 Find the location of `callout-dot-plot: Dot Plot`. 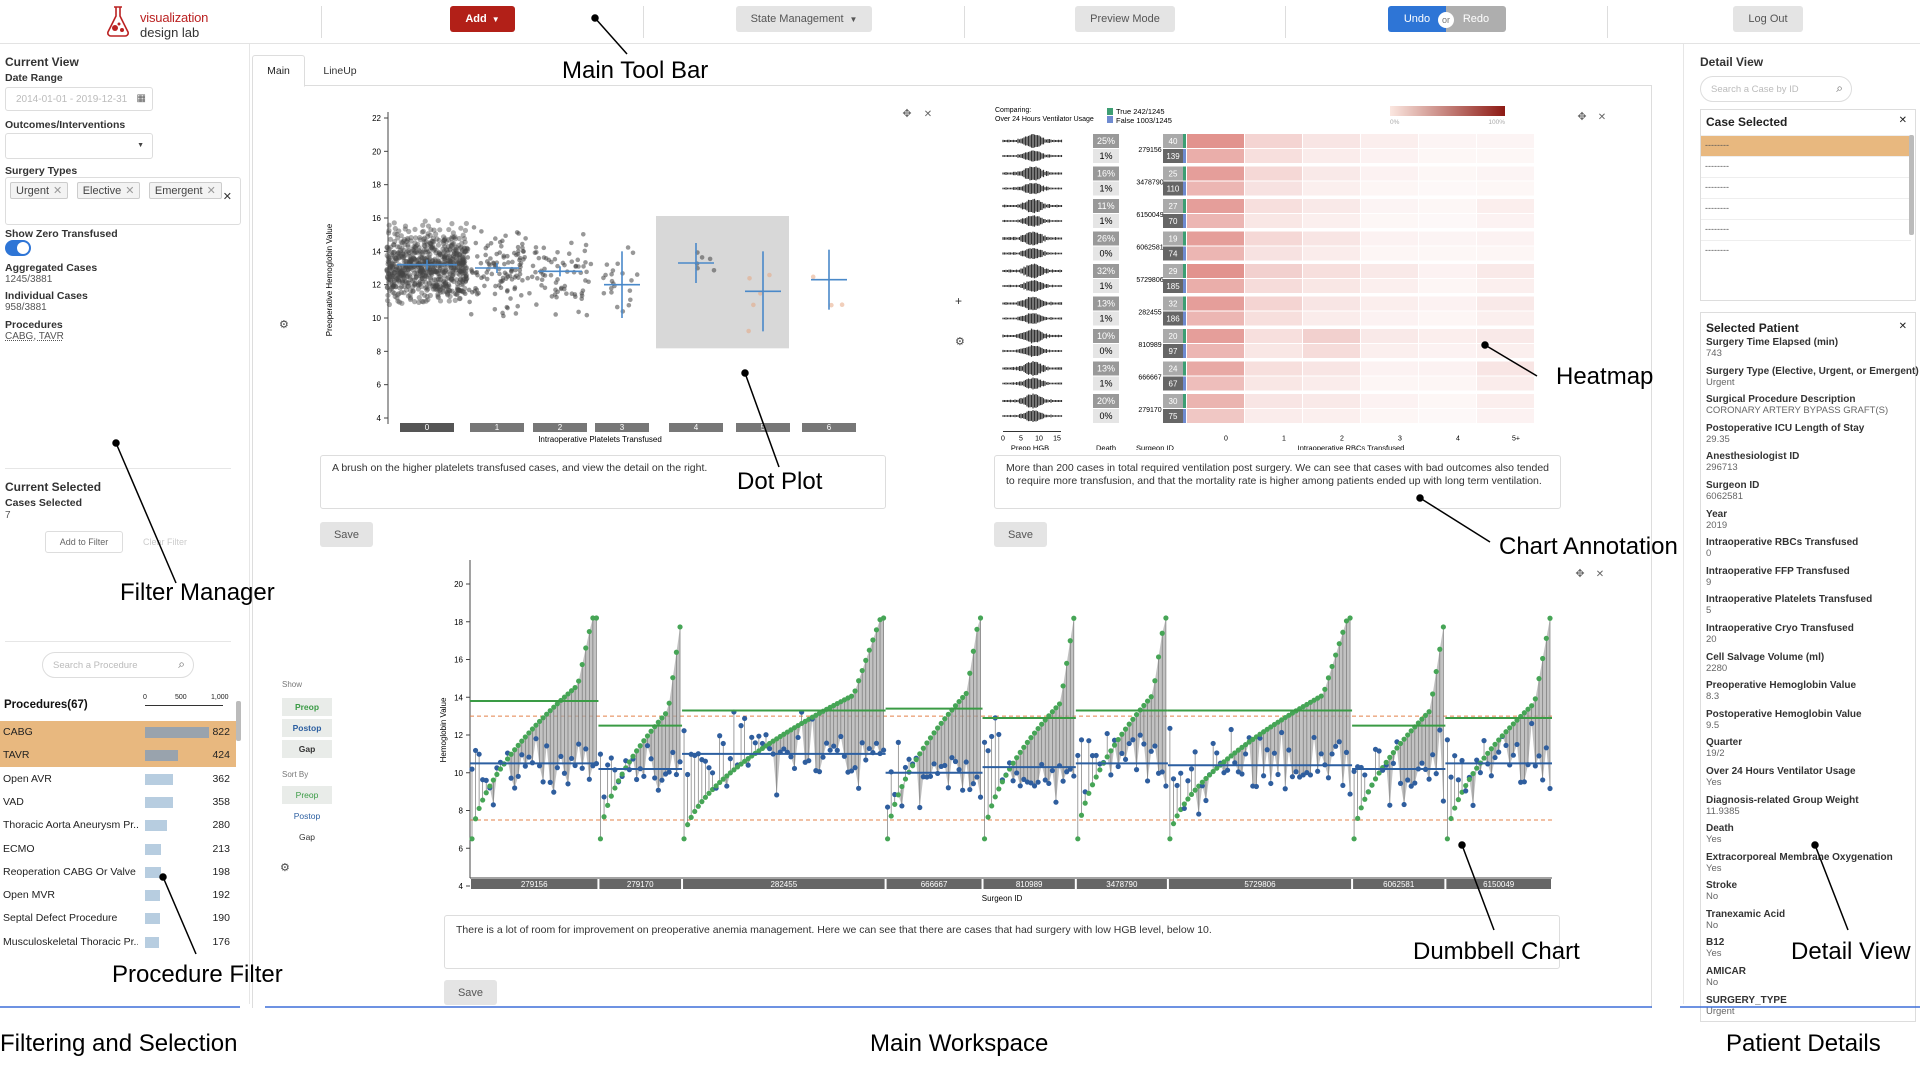

callout-dot-plot: Dot Plot is located at coordinates (780, 481).